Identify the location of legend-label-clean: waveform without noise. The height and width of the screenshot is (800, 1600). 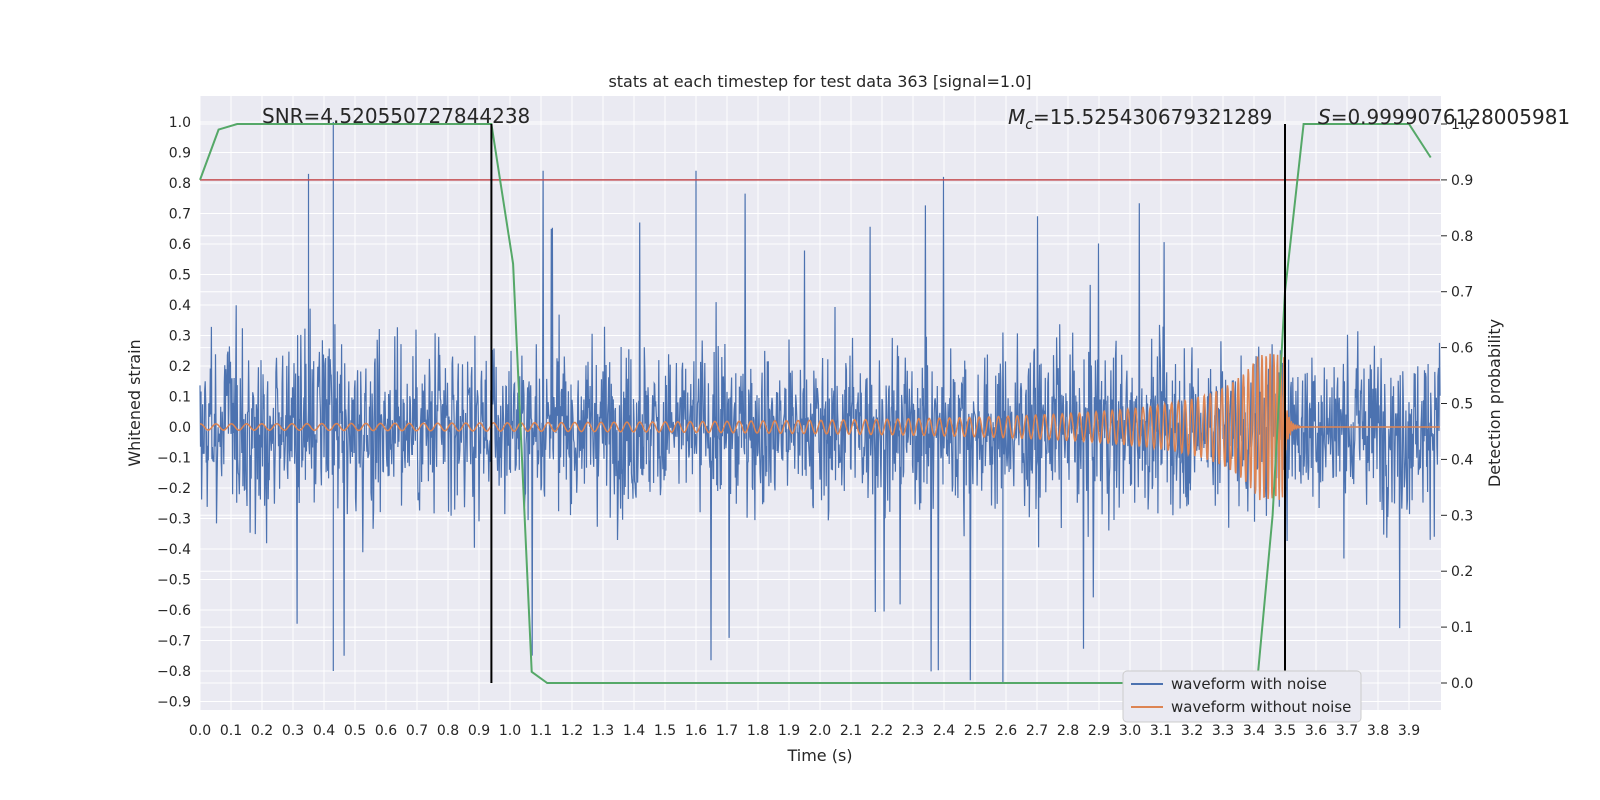
(1261, 707).